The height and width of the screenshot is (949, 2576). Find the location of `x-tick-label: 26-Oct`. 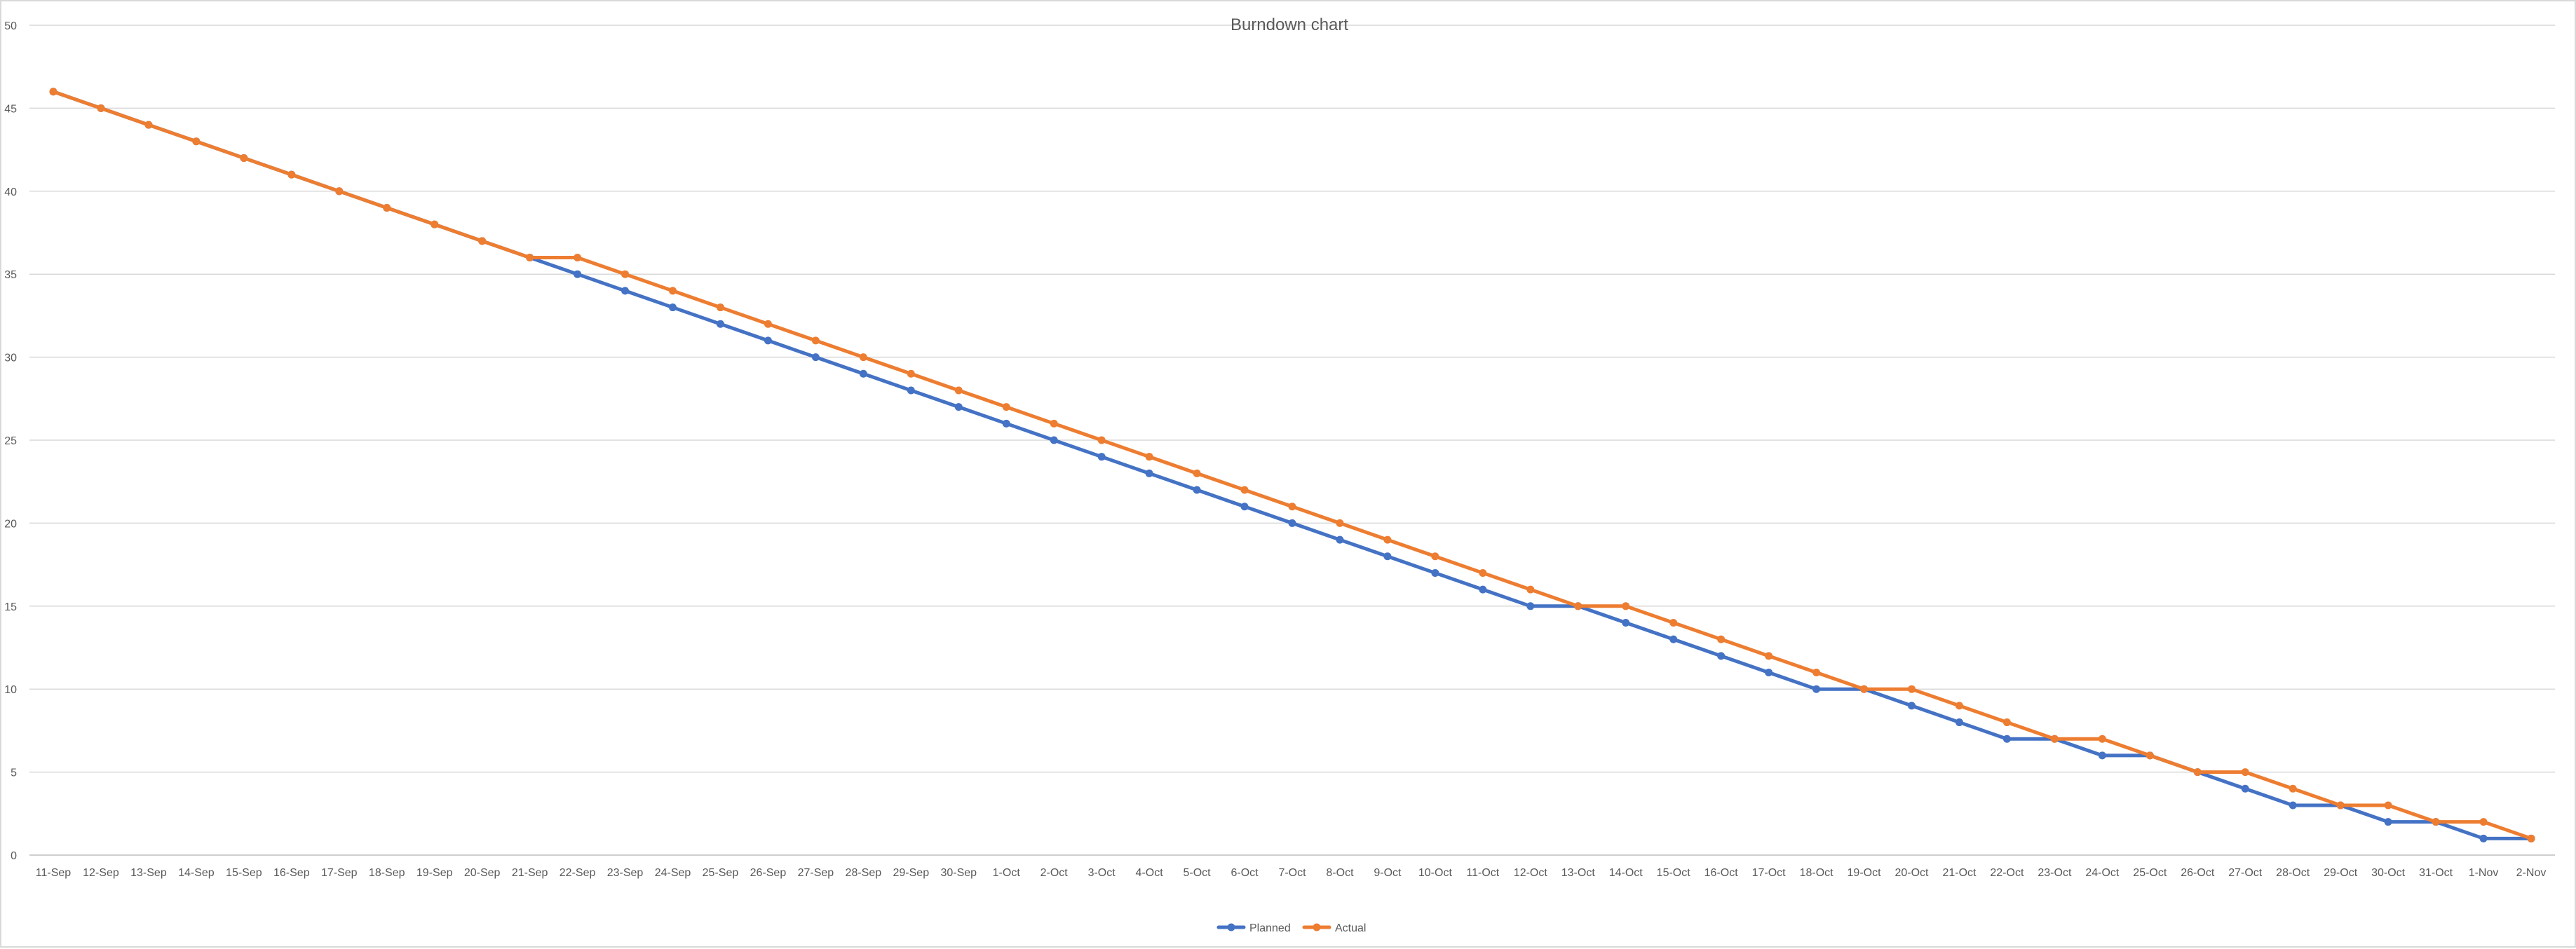

x-tick-label: 26-Oct is located at coordinates (2198, 873).